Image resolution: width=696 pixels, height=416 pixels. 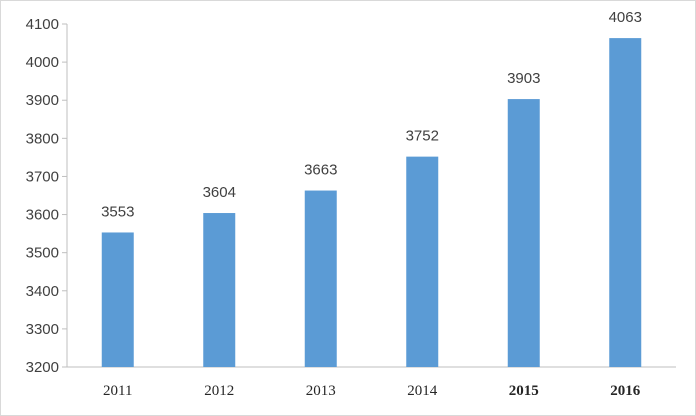 What do you see at coordinates (422, 136) in the screenshot?
I see `data-label-2014: 3752` at bounding box center [422, 136].